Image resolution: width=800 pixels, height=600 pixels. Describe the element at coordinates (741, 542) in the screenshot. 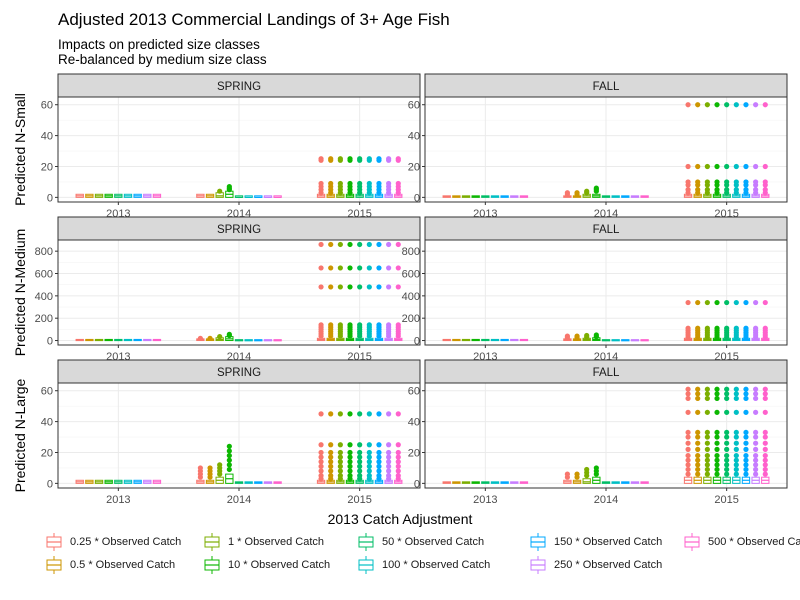

I see `legend-item: 500 * Observed Catch` at that location.